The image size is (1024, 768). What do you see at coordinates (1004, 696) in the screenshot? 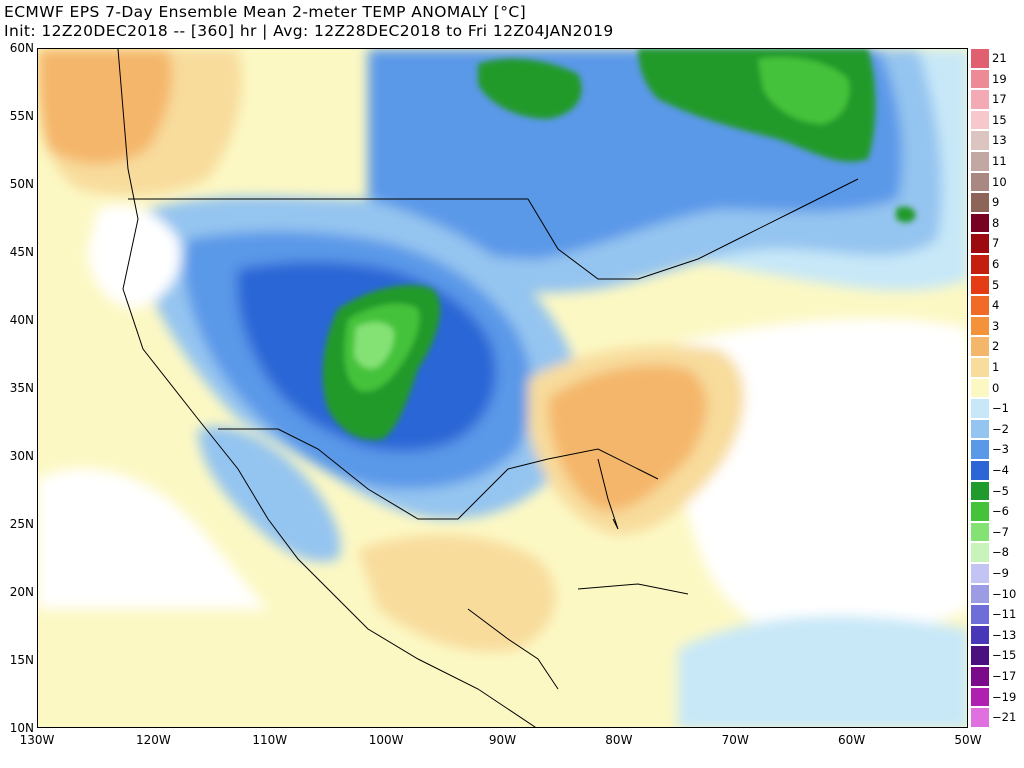
I see `colorbar-label: −19` at bounding box center [1004, 696].